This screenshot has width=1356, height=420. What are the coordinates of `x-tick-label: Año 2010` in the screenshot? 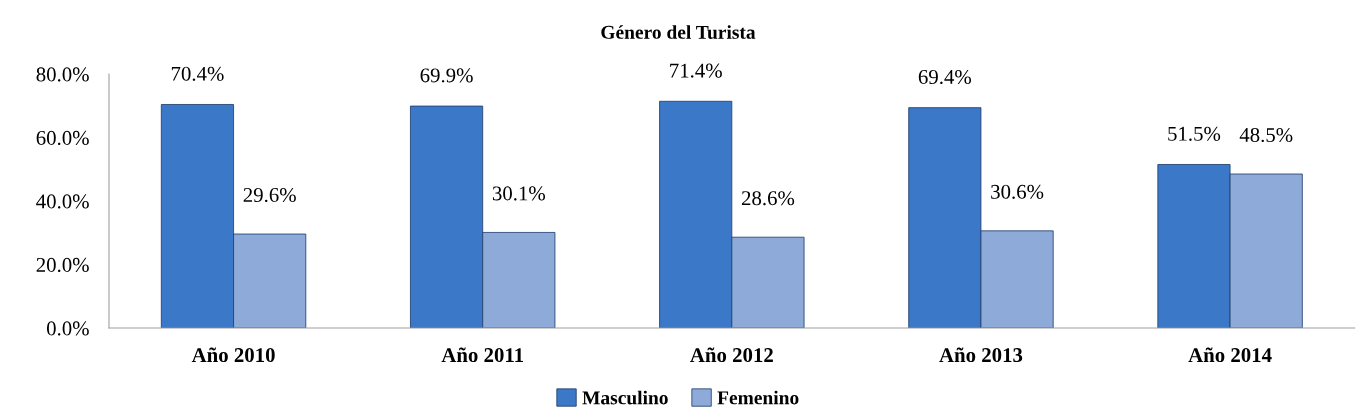 It's located at (233, 355).